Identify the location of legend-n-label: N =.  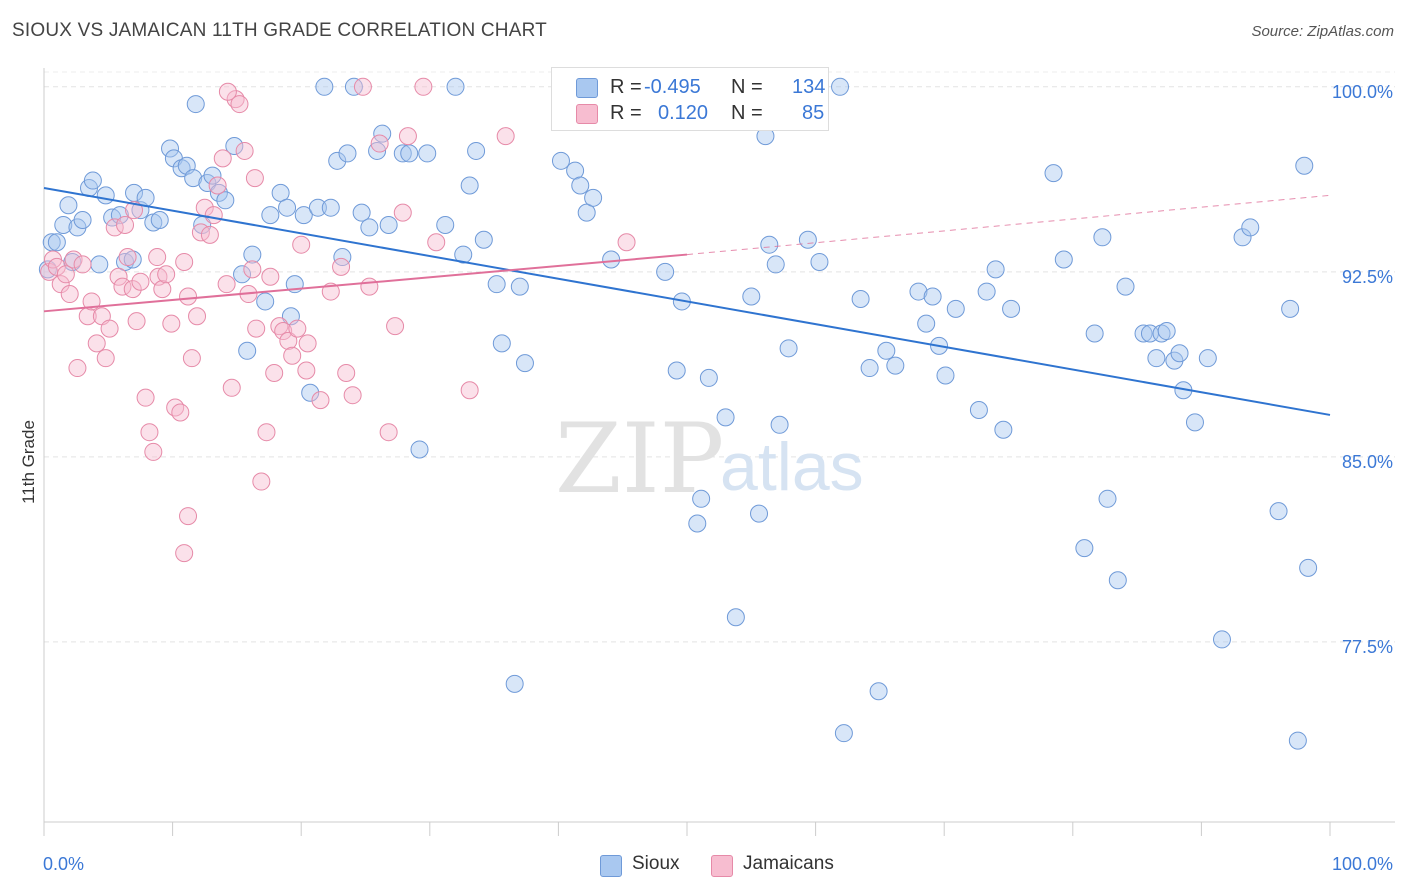
(747, 87).